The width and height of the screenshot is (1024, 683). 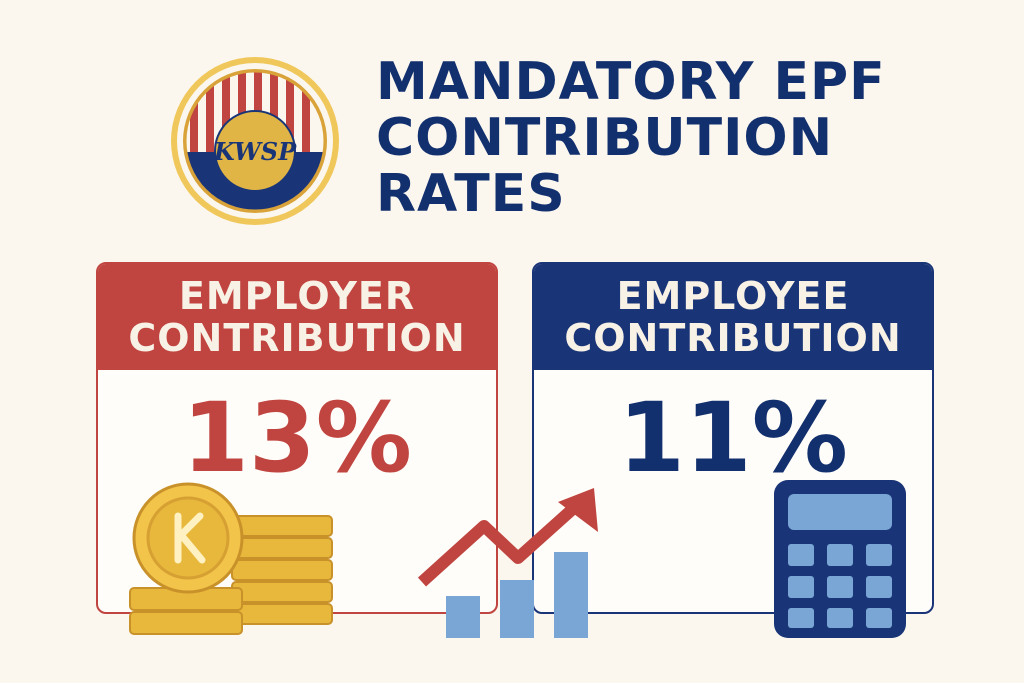 What do you see at coordinates (840, 559) in the screenshot?
I see `calculator-icon` at bounding box center [840, 559].